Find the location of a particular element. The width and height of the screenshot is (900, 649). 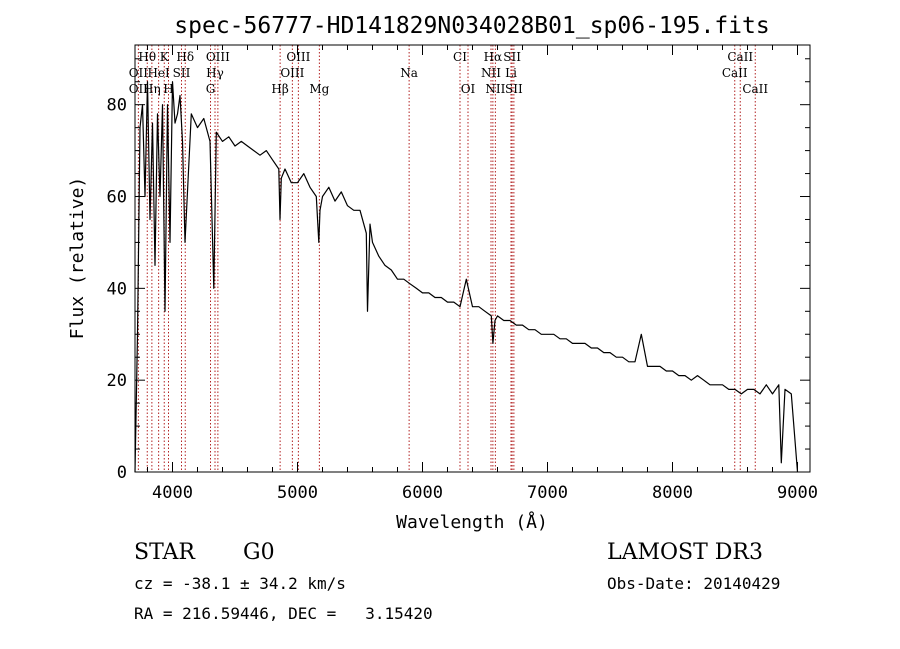

x-tick-label: 6000 is located at coordinates (422, 493).